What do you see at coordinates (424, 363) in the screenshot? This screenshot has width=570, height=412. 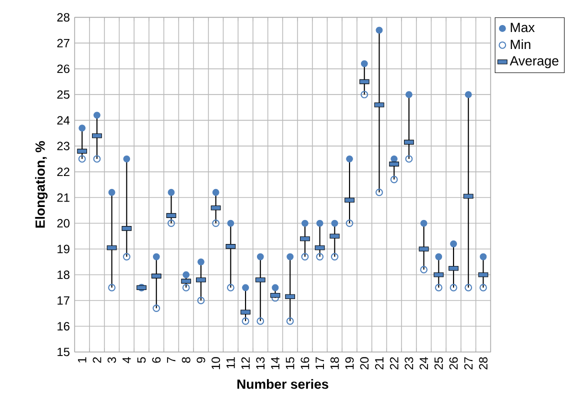 I see `x-tick-label: 24` at bounding box center [424, 363].